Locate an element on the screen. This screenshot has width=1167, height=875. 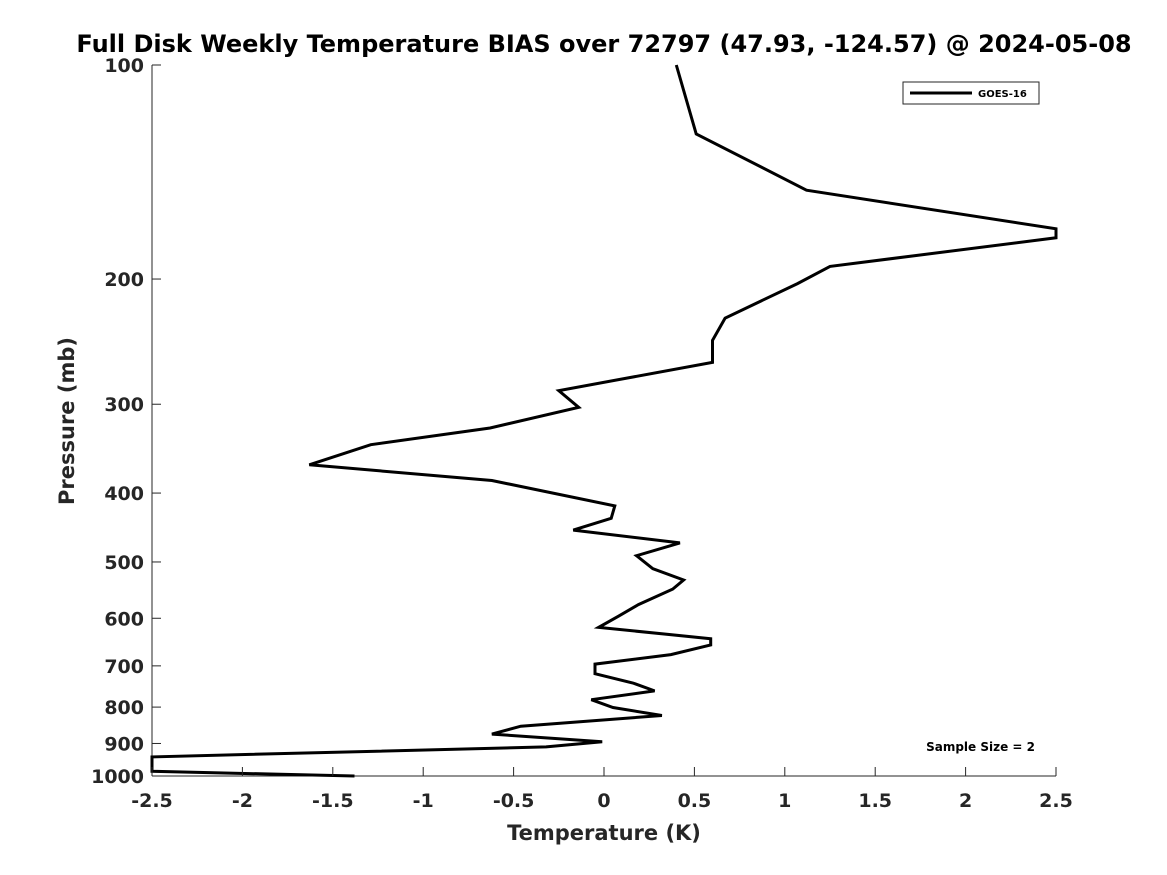
x-tick-label: 0.5 is located at coordinates (695, 801).